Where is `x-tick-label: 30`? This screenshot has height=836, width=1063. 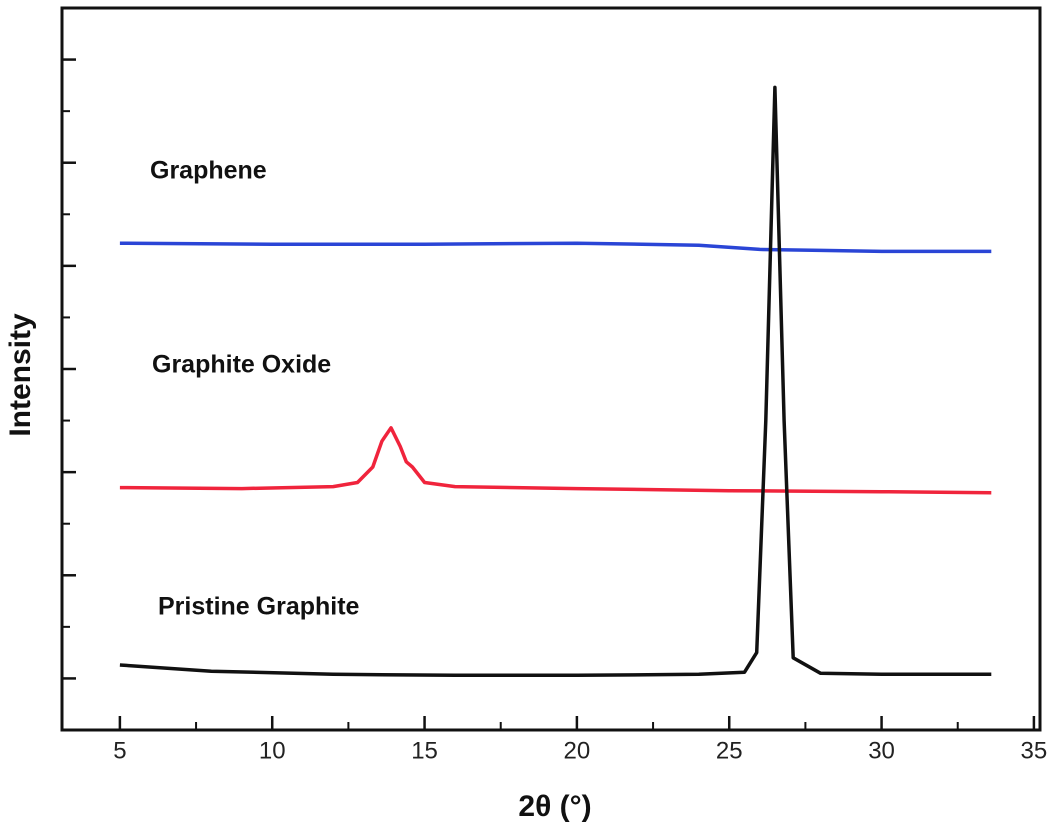 x-tick-label: 30 is located at coordinates (881, 750).